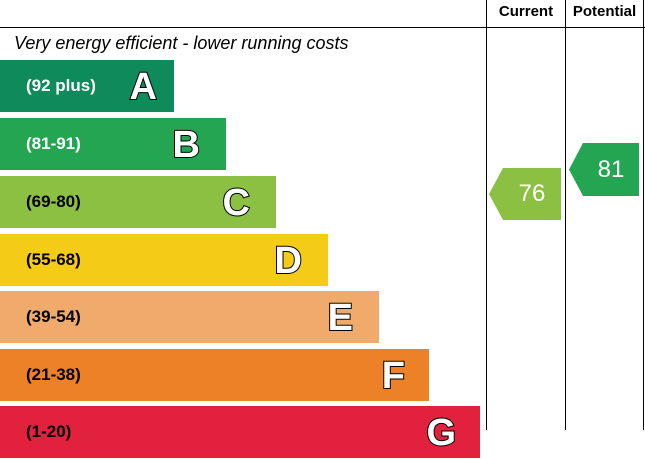 The width and height of the screenshot is (645, 460). Describe the element at coordinates (441, 433) in the screenshot. I see `band-g-letter: G` at that location.